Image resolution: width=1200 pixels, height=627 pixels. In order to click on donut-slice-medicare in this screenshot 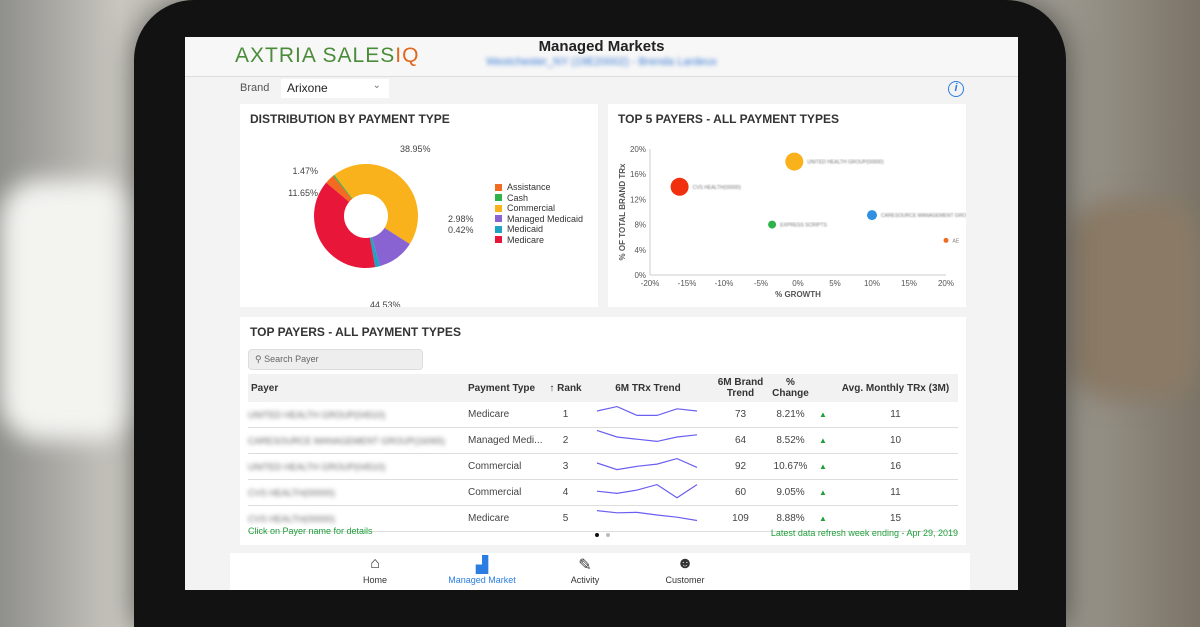, I will do `click(345, 225)`.